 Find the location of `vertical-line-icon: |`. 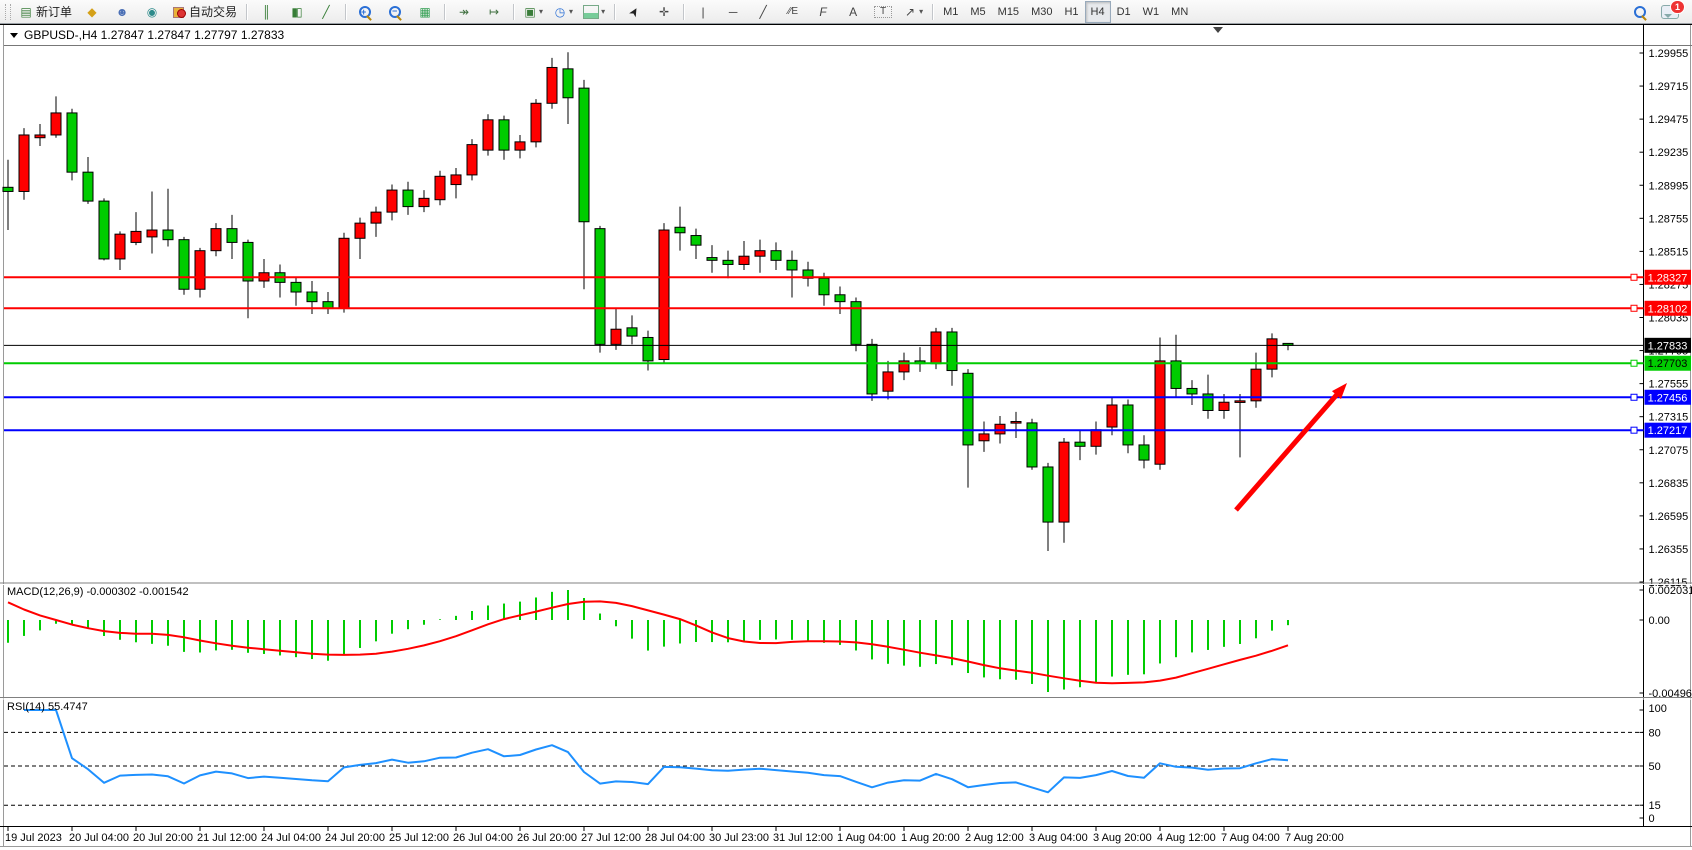

vertical-line-icon: | is located at coordinates (703, 11).